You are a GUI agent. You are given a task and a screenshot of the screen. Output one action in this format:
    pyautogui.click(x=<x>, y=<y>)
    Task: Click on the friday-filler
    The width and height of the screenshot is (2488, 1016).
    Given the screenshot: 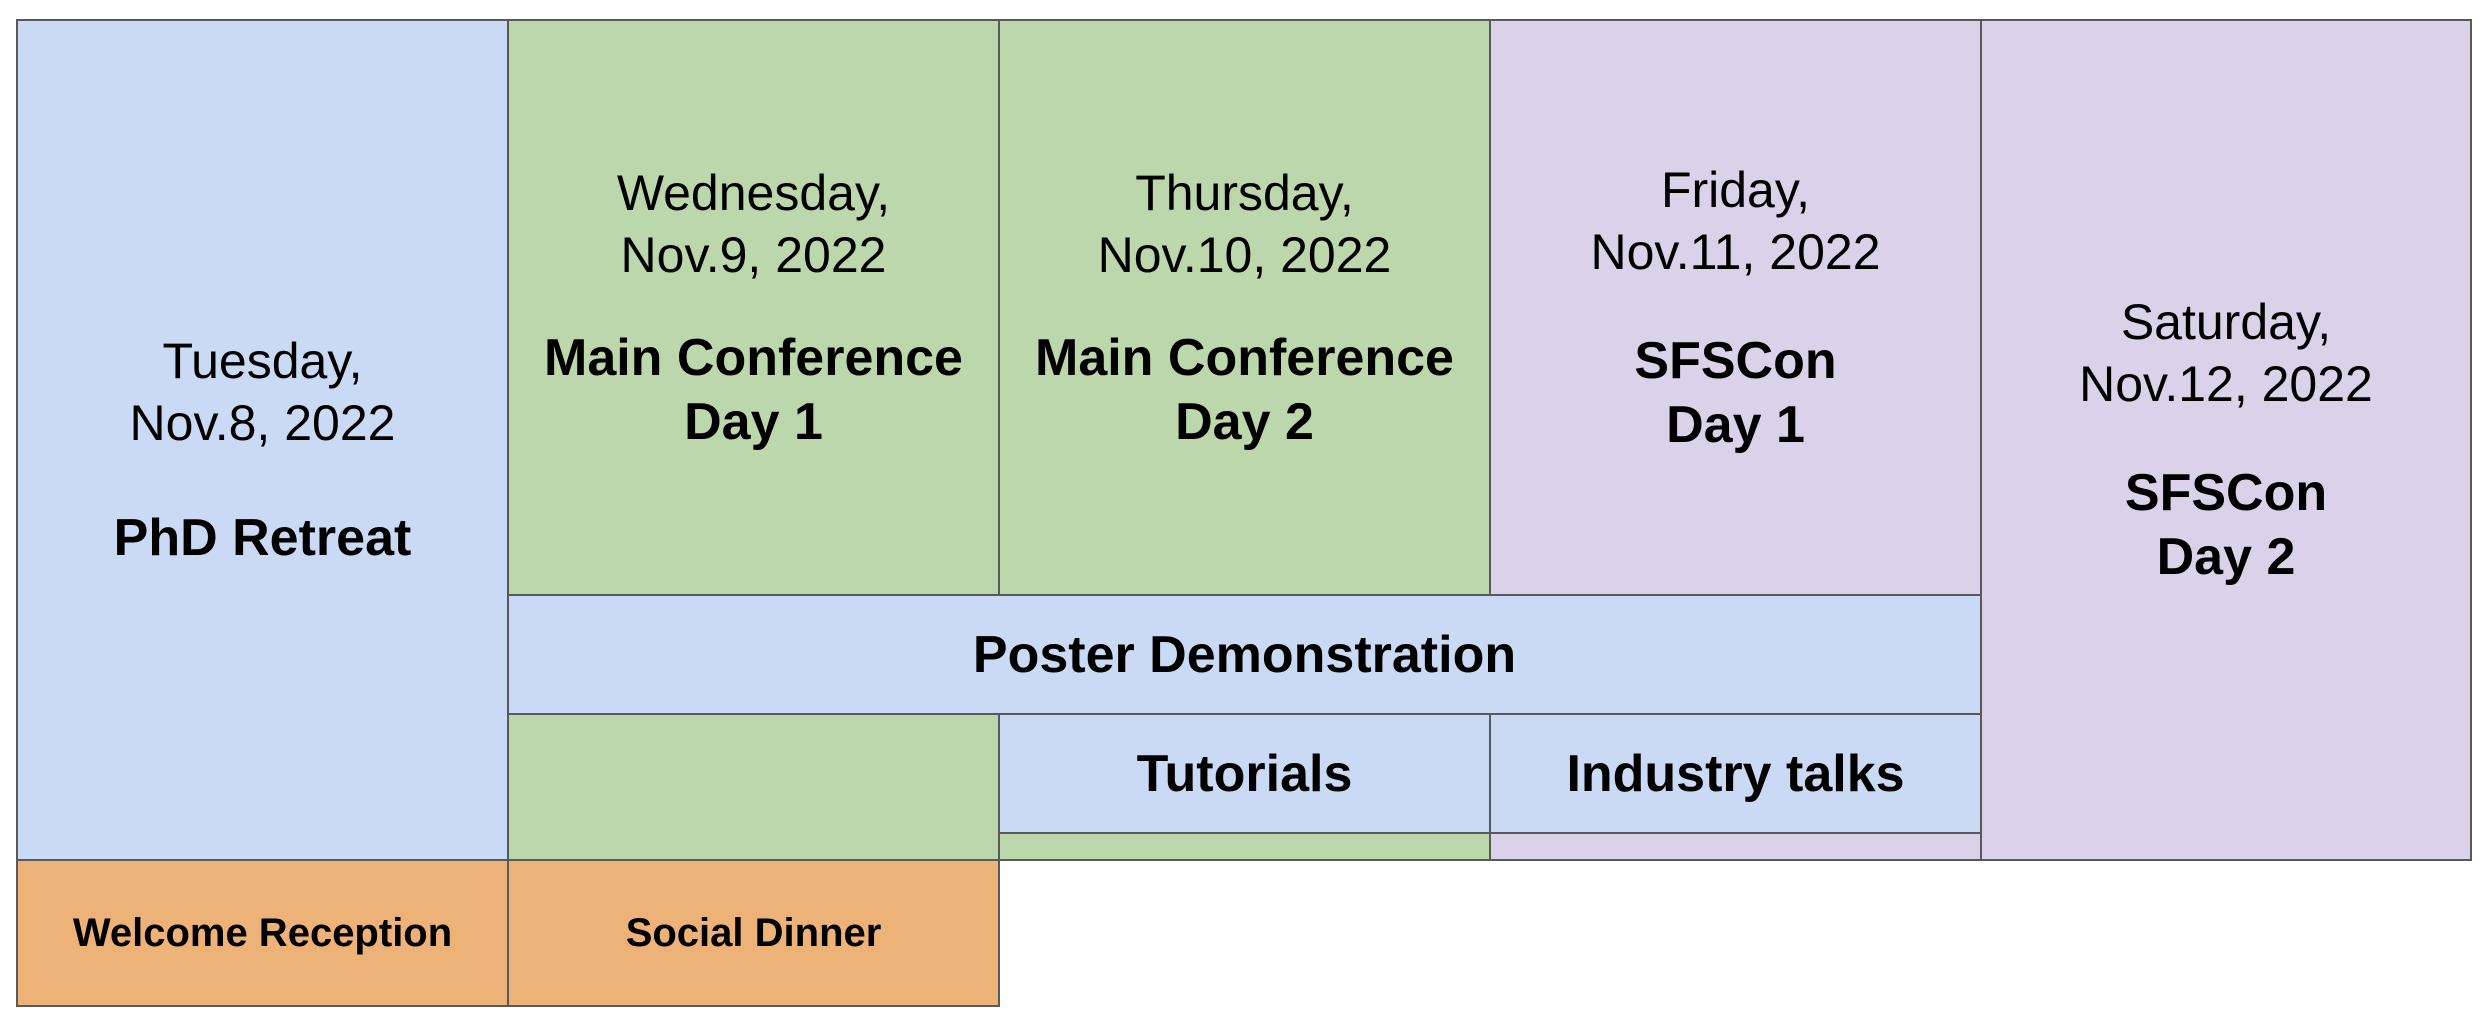 What is the action you would take?
    pyautogui.click(x=1735, y=846)
    